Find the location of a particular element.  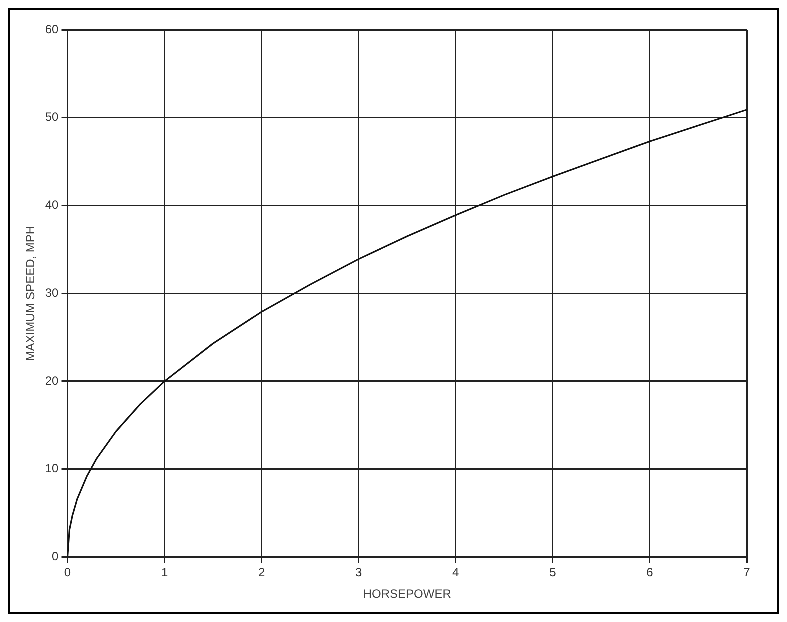

y-tick-label: 20 is located at coordinates (52, 381).